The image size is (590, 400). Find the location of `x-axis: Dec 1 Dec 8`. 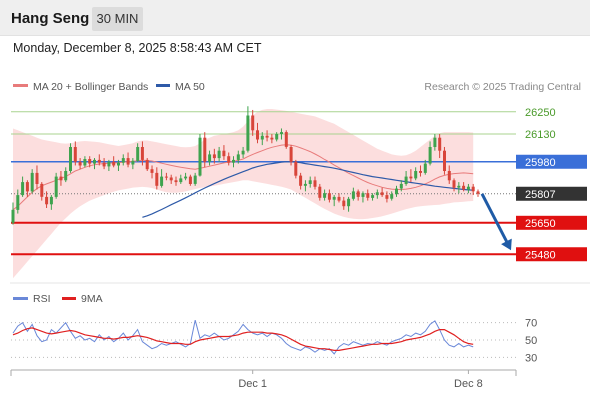

x-axis: Dec 1 Dec 8 is located at coordinates (263, 379).